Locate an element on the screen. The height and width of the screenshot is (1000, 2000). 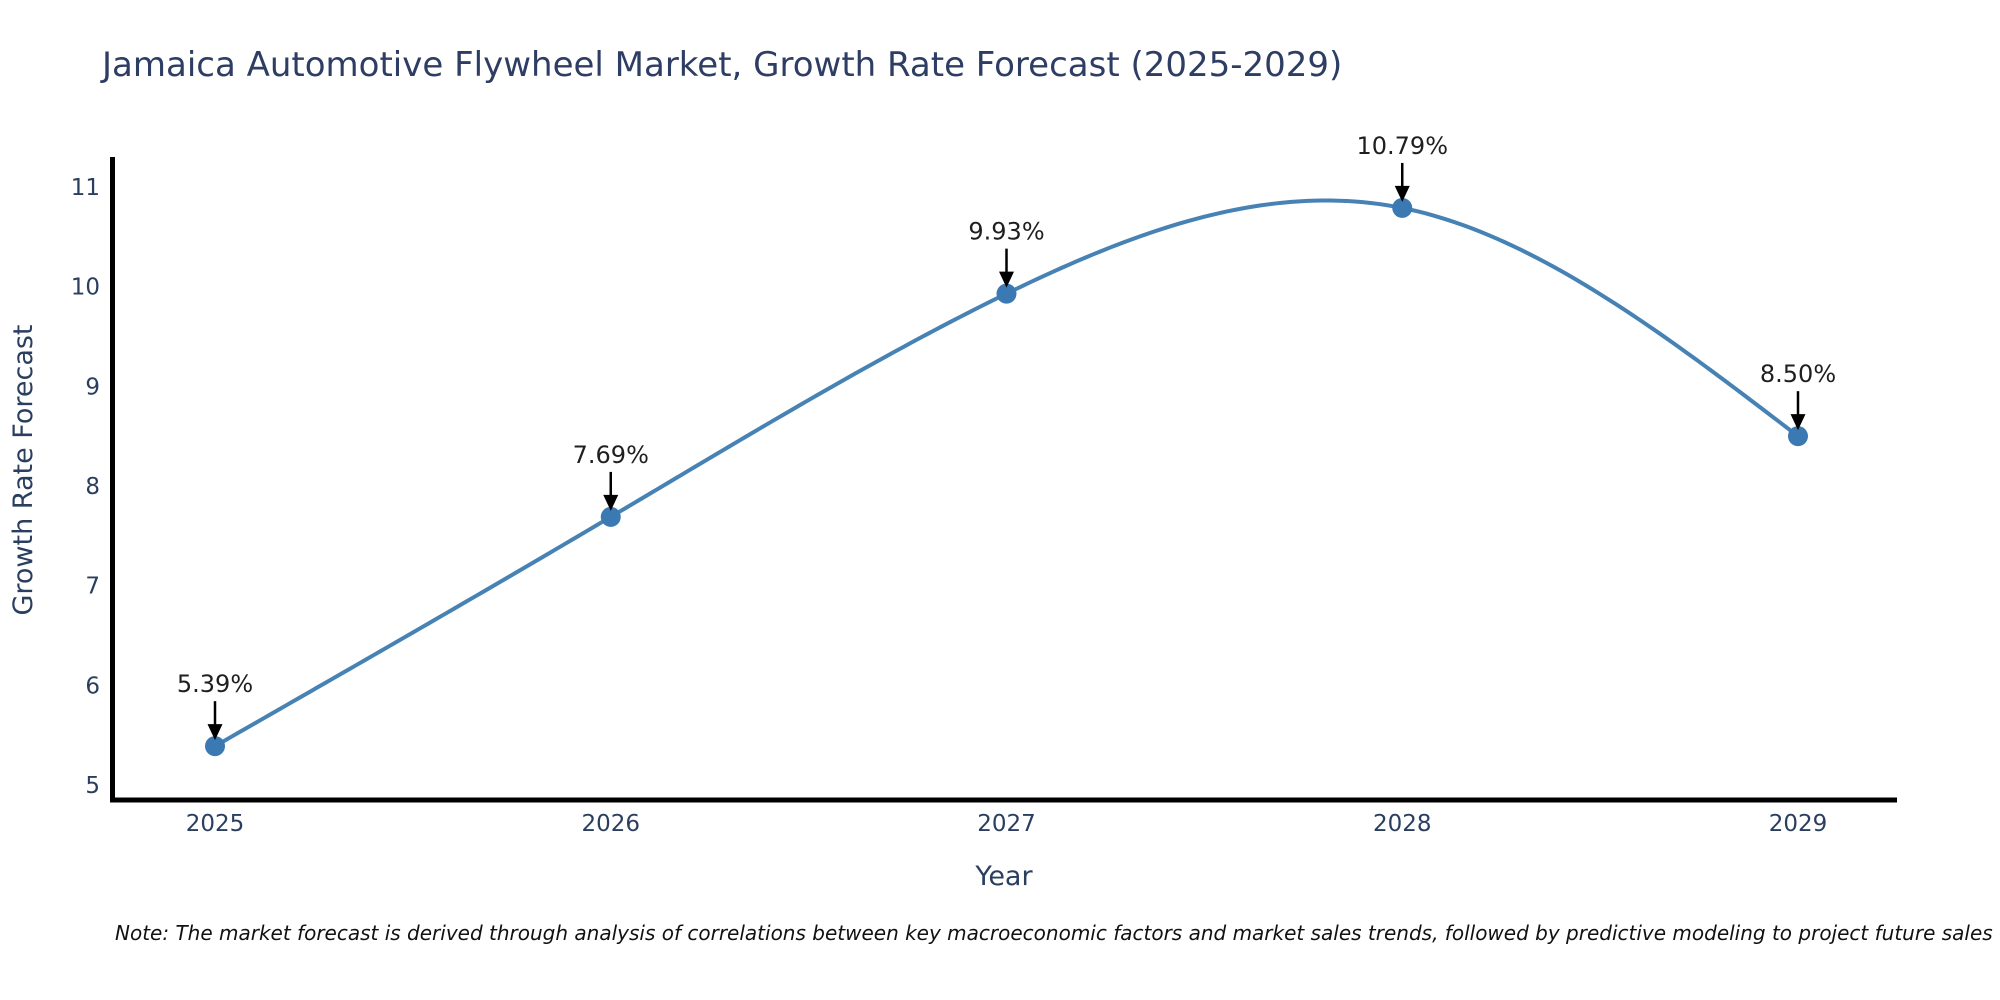
y-tick-label: 10 is located at coordinates (85, 288).